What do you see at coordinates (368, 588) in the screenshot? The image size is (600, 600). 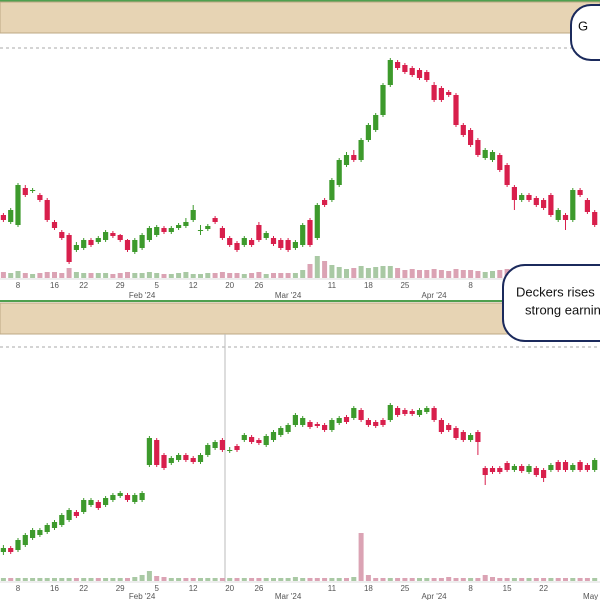 I see `x-tick-label: 18` at bounding box center [368, 588].